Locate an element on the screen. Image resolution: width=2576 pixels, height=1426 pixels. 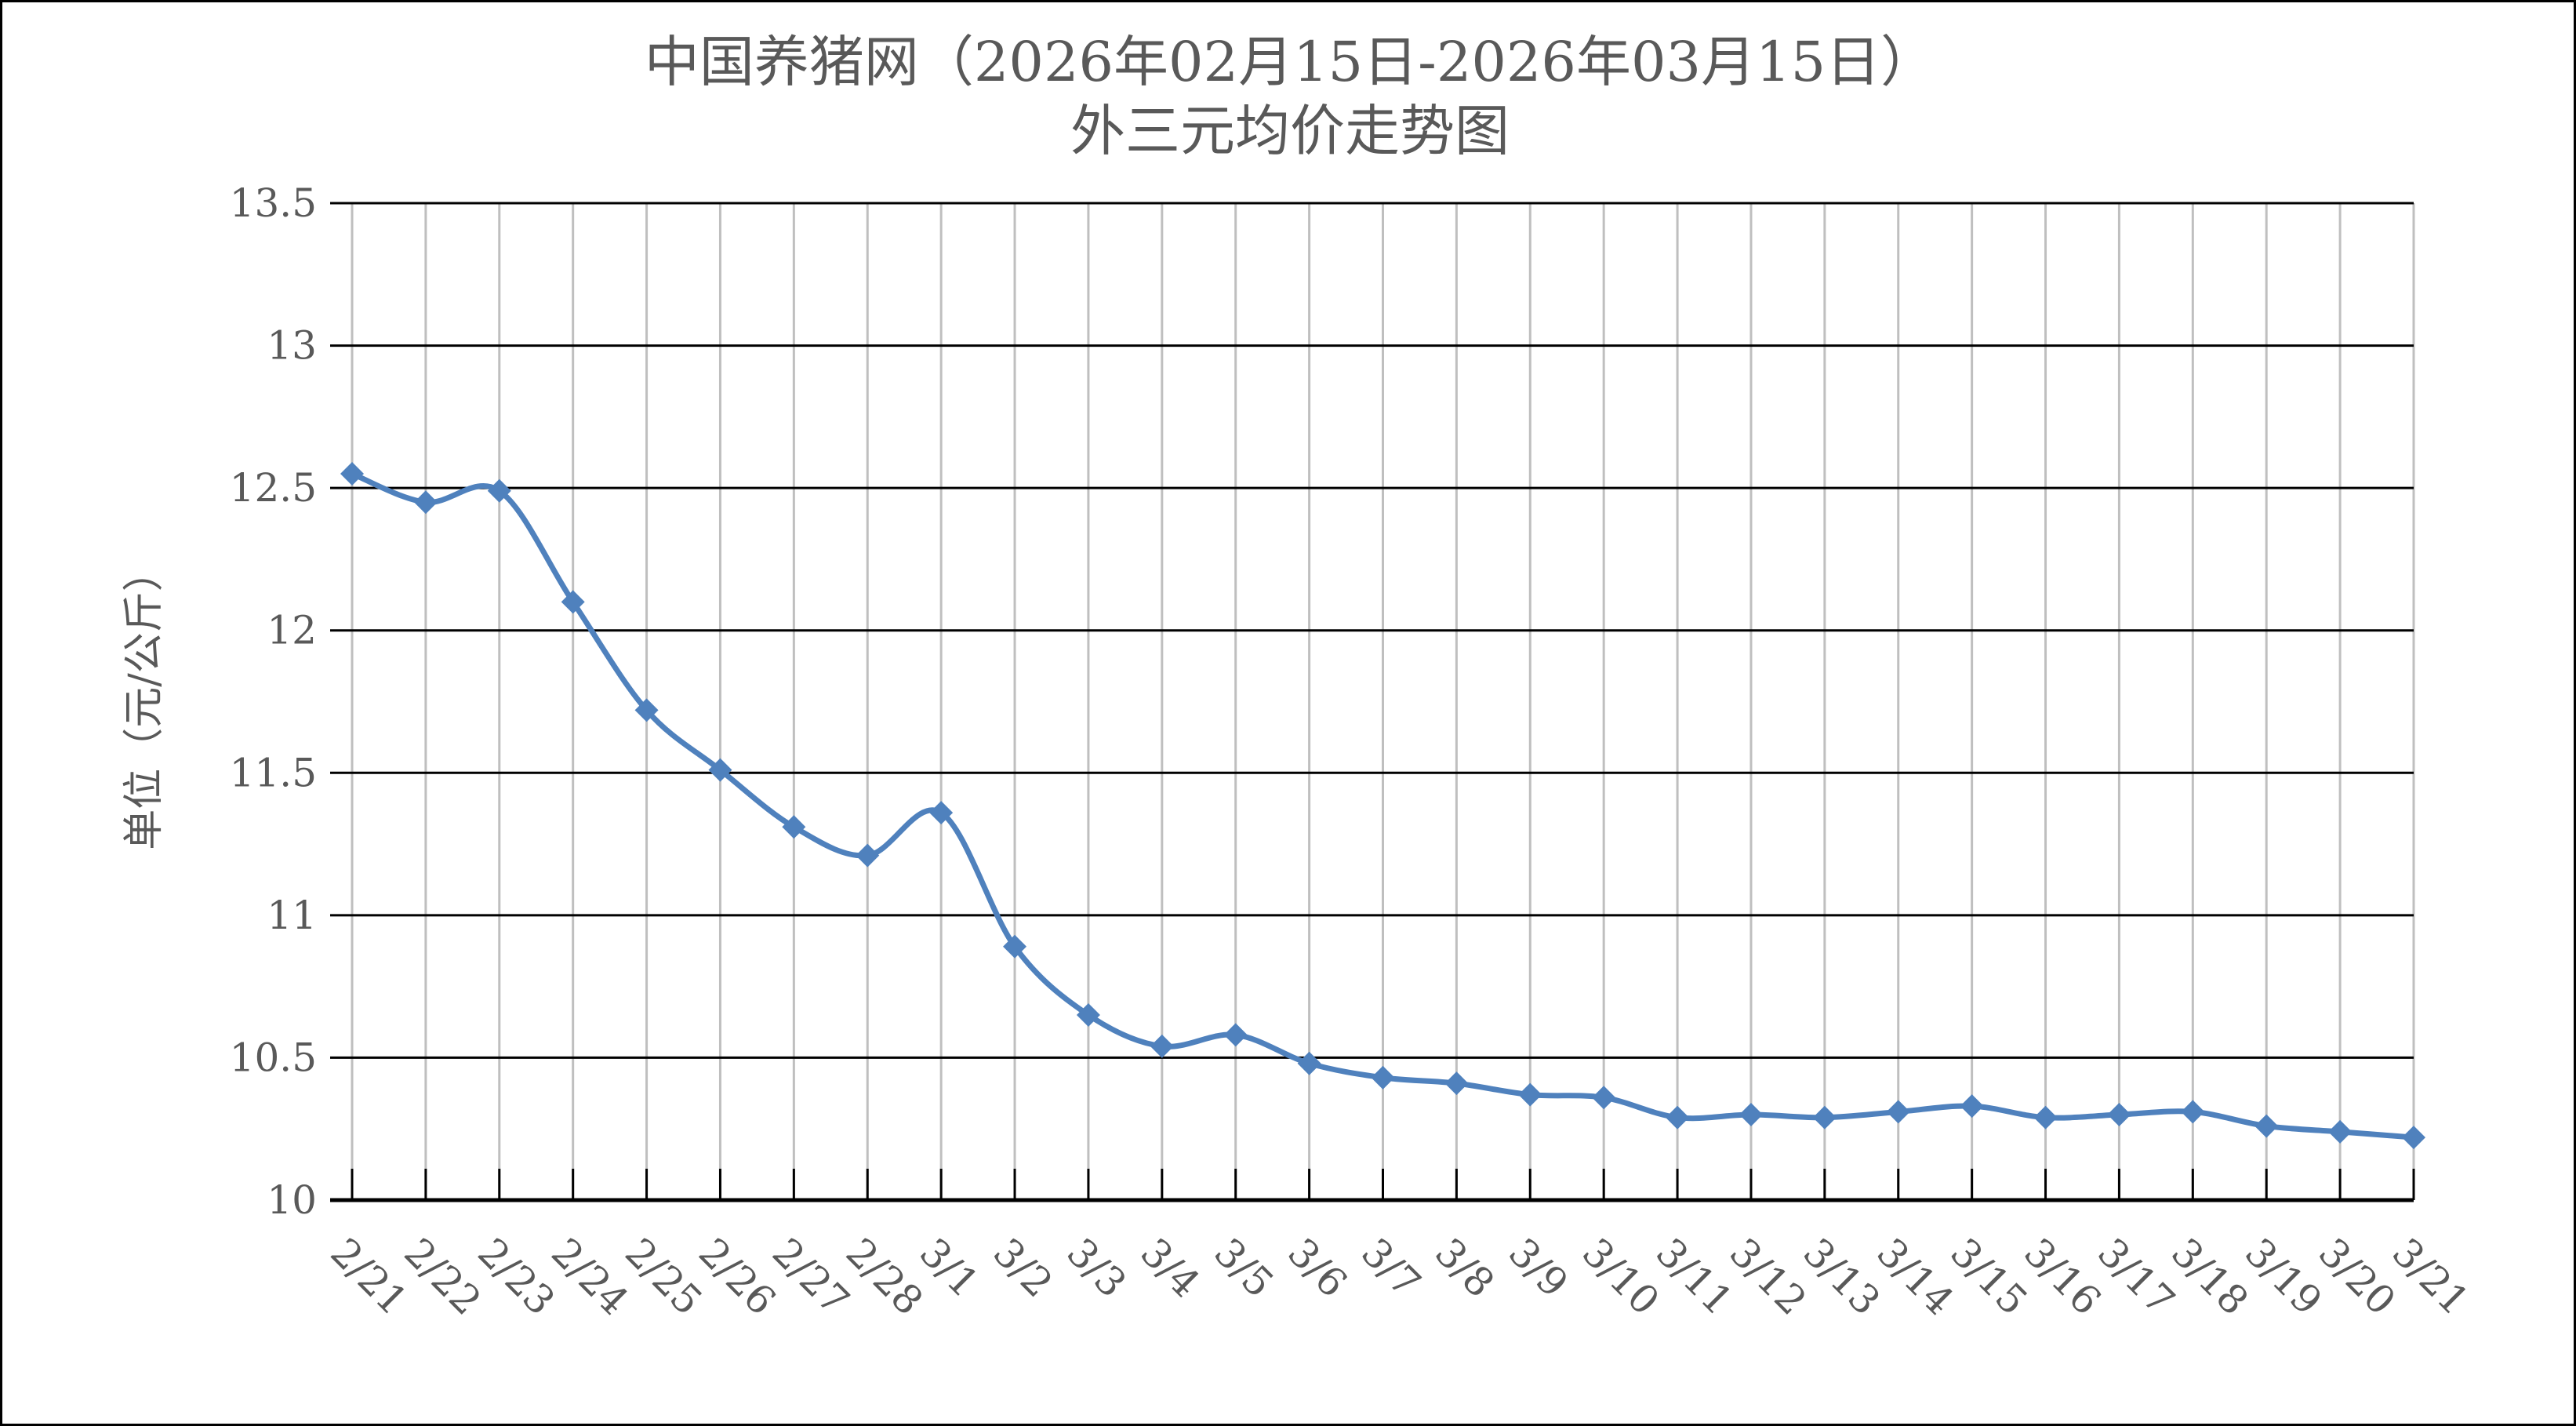
x-tick-label: 2/25 is located at coordinates (663, 1276).